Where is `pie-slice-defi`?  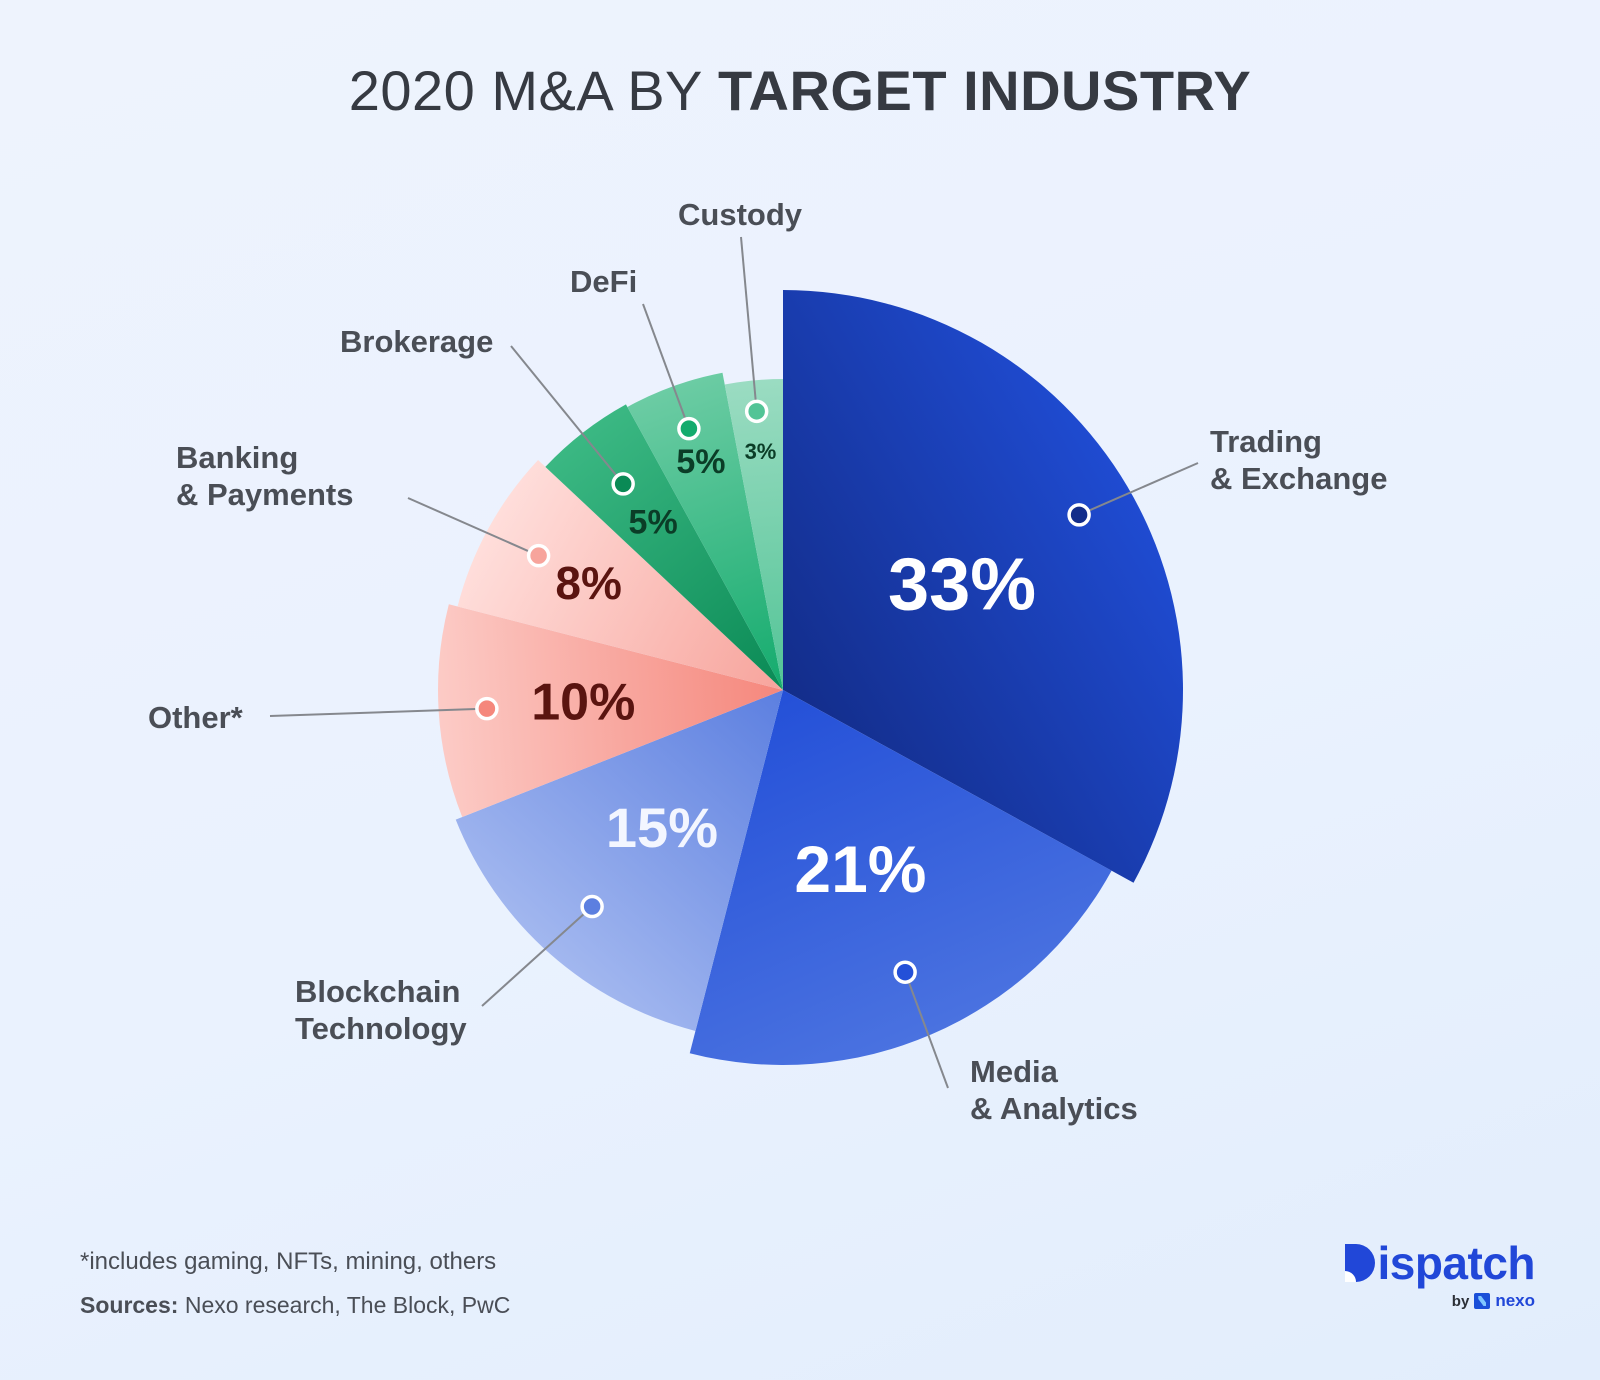
pie-slice-defi is located at coordinates (705, 531).